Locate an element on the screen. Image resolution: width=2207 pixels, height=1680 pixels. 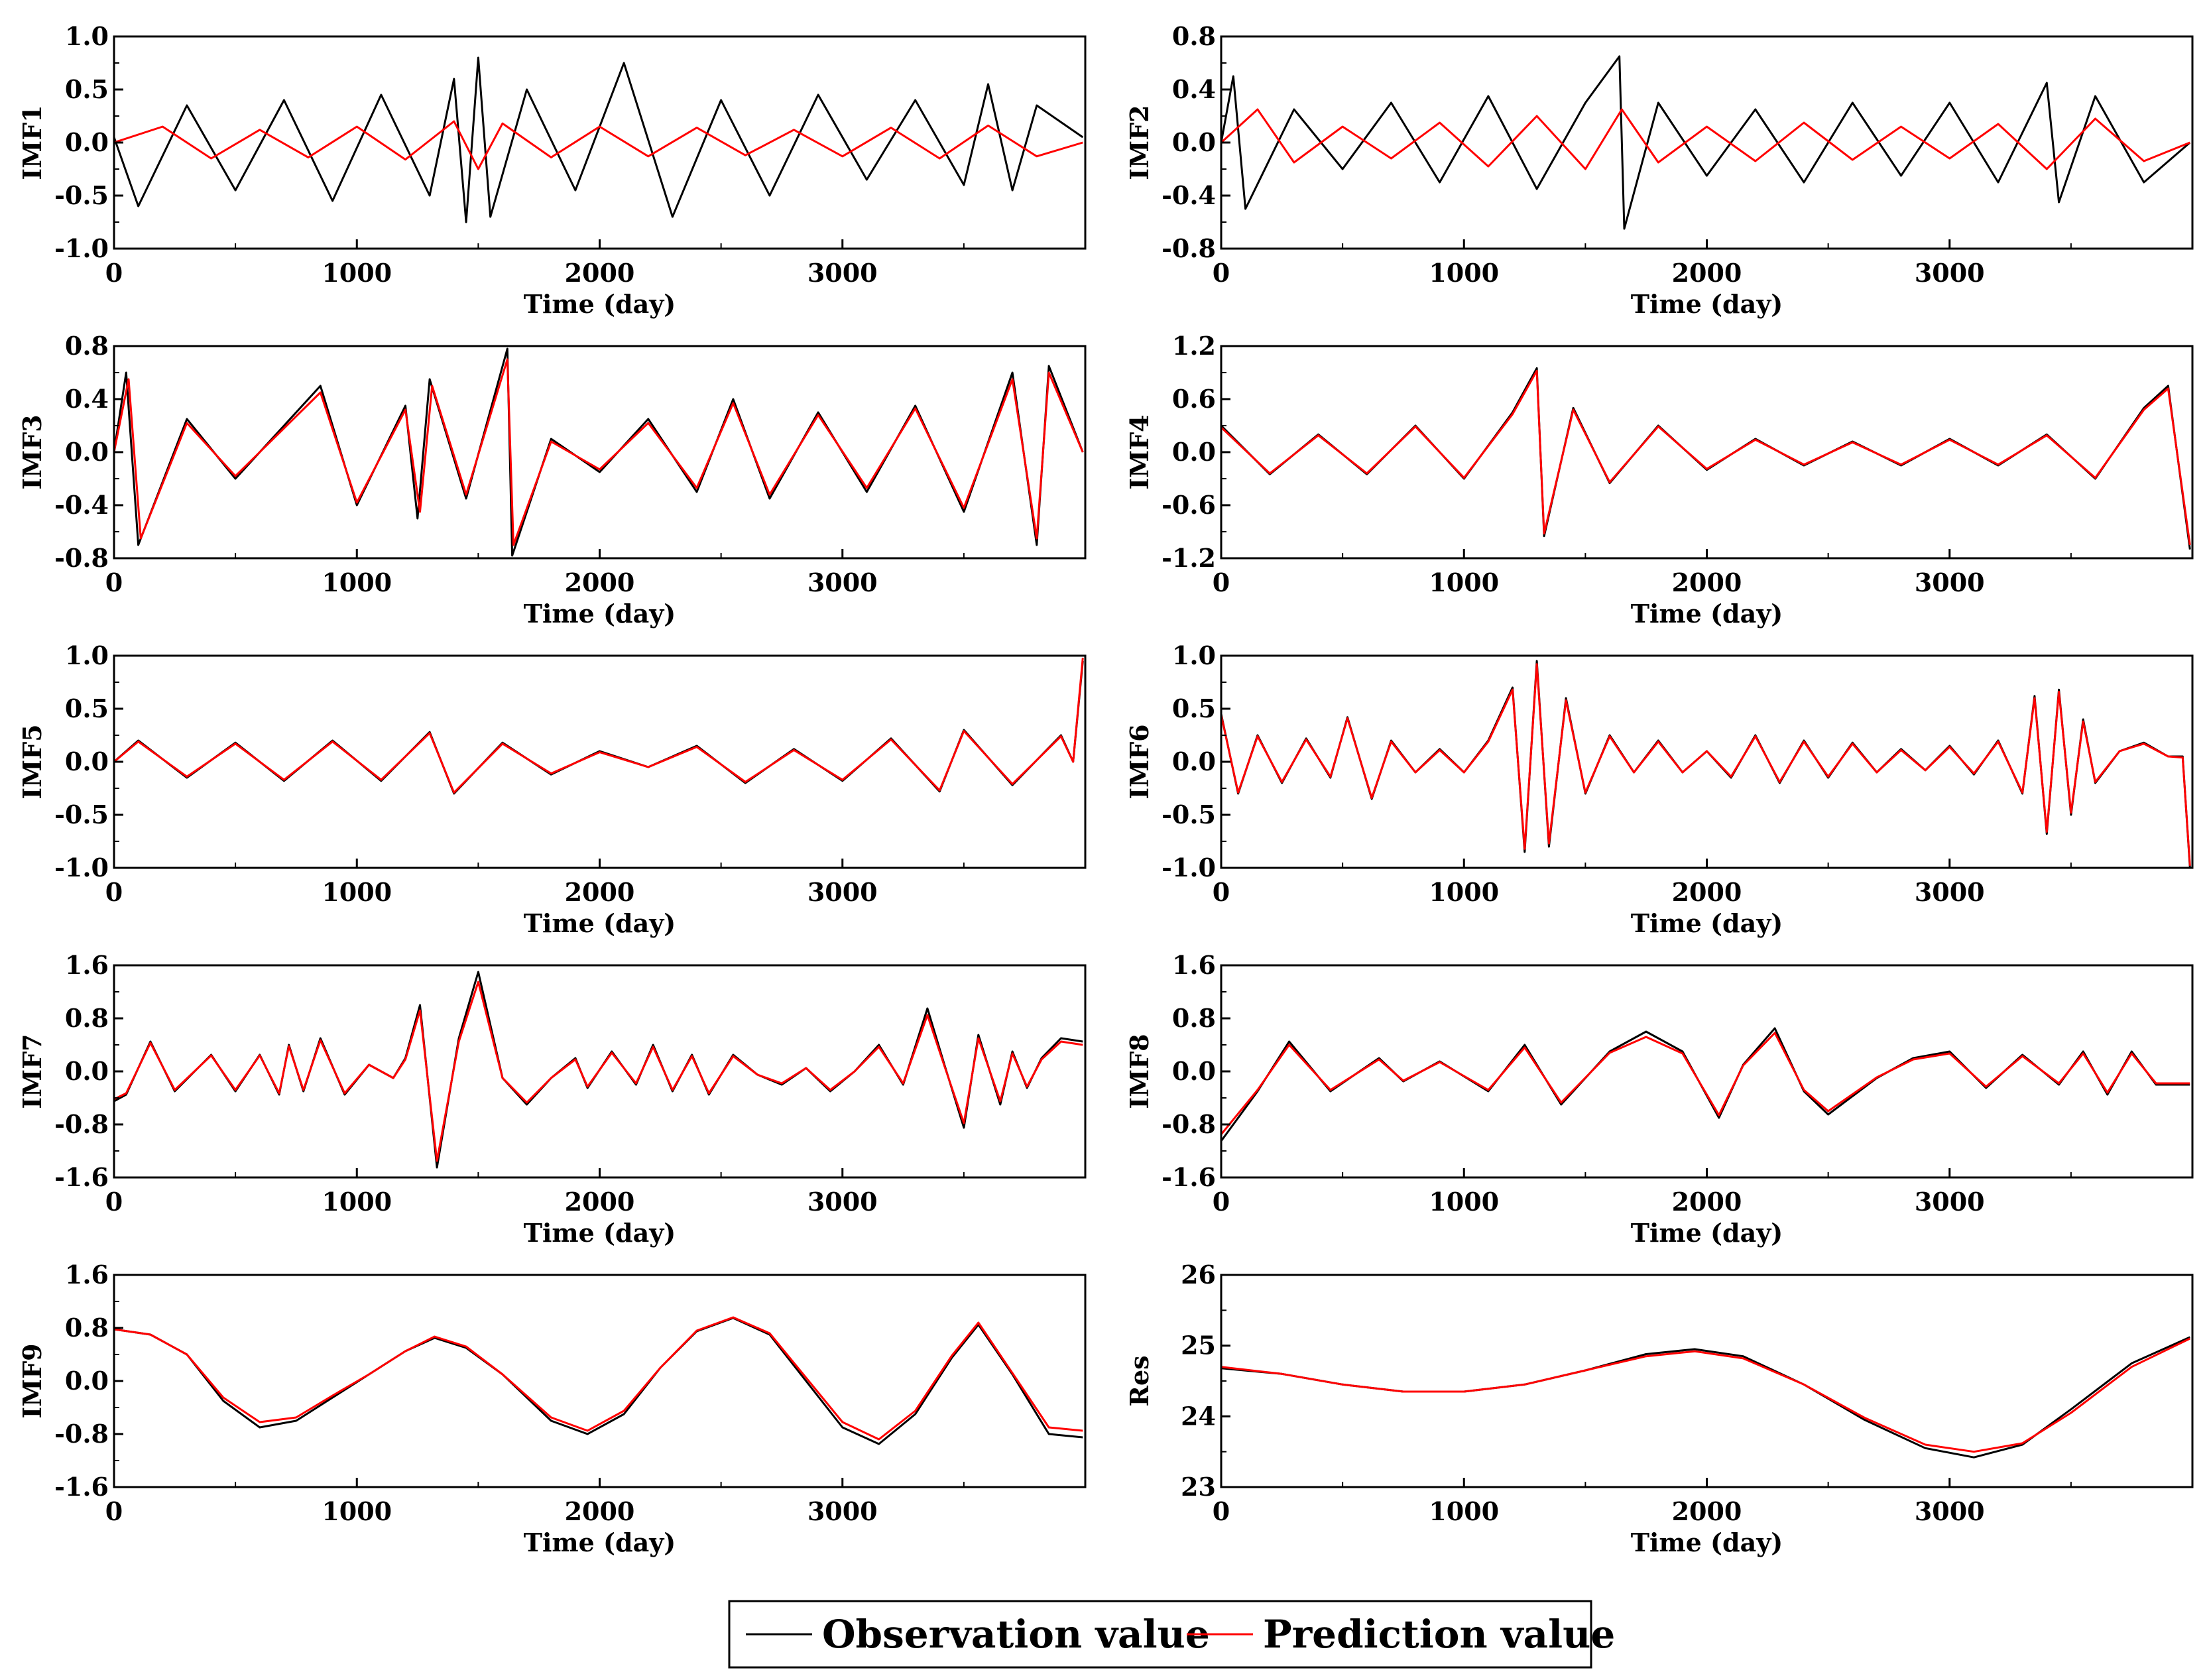
imf3-yaxis-label: IMF3 is located at coordinates (32, 451).